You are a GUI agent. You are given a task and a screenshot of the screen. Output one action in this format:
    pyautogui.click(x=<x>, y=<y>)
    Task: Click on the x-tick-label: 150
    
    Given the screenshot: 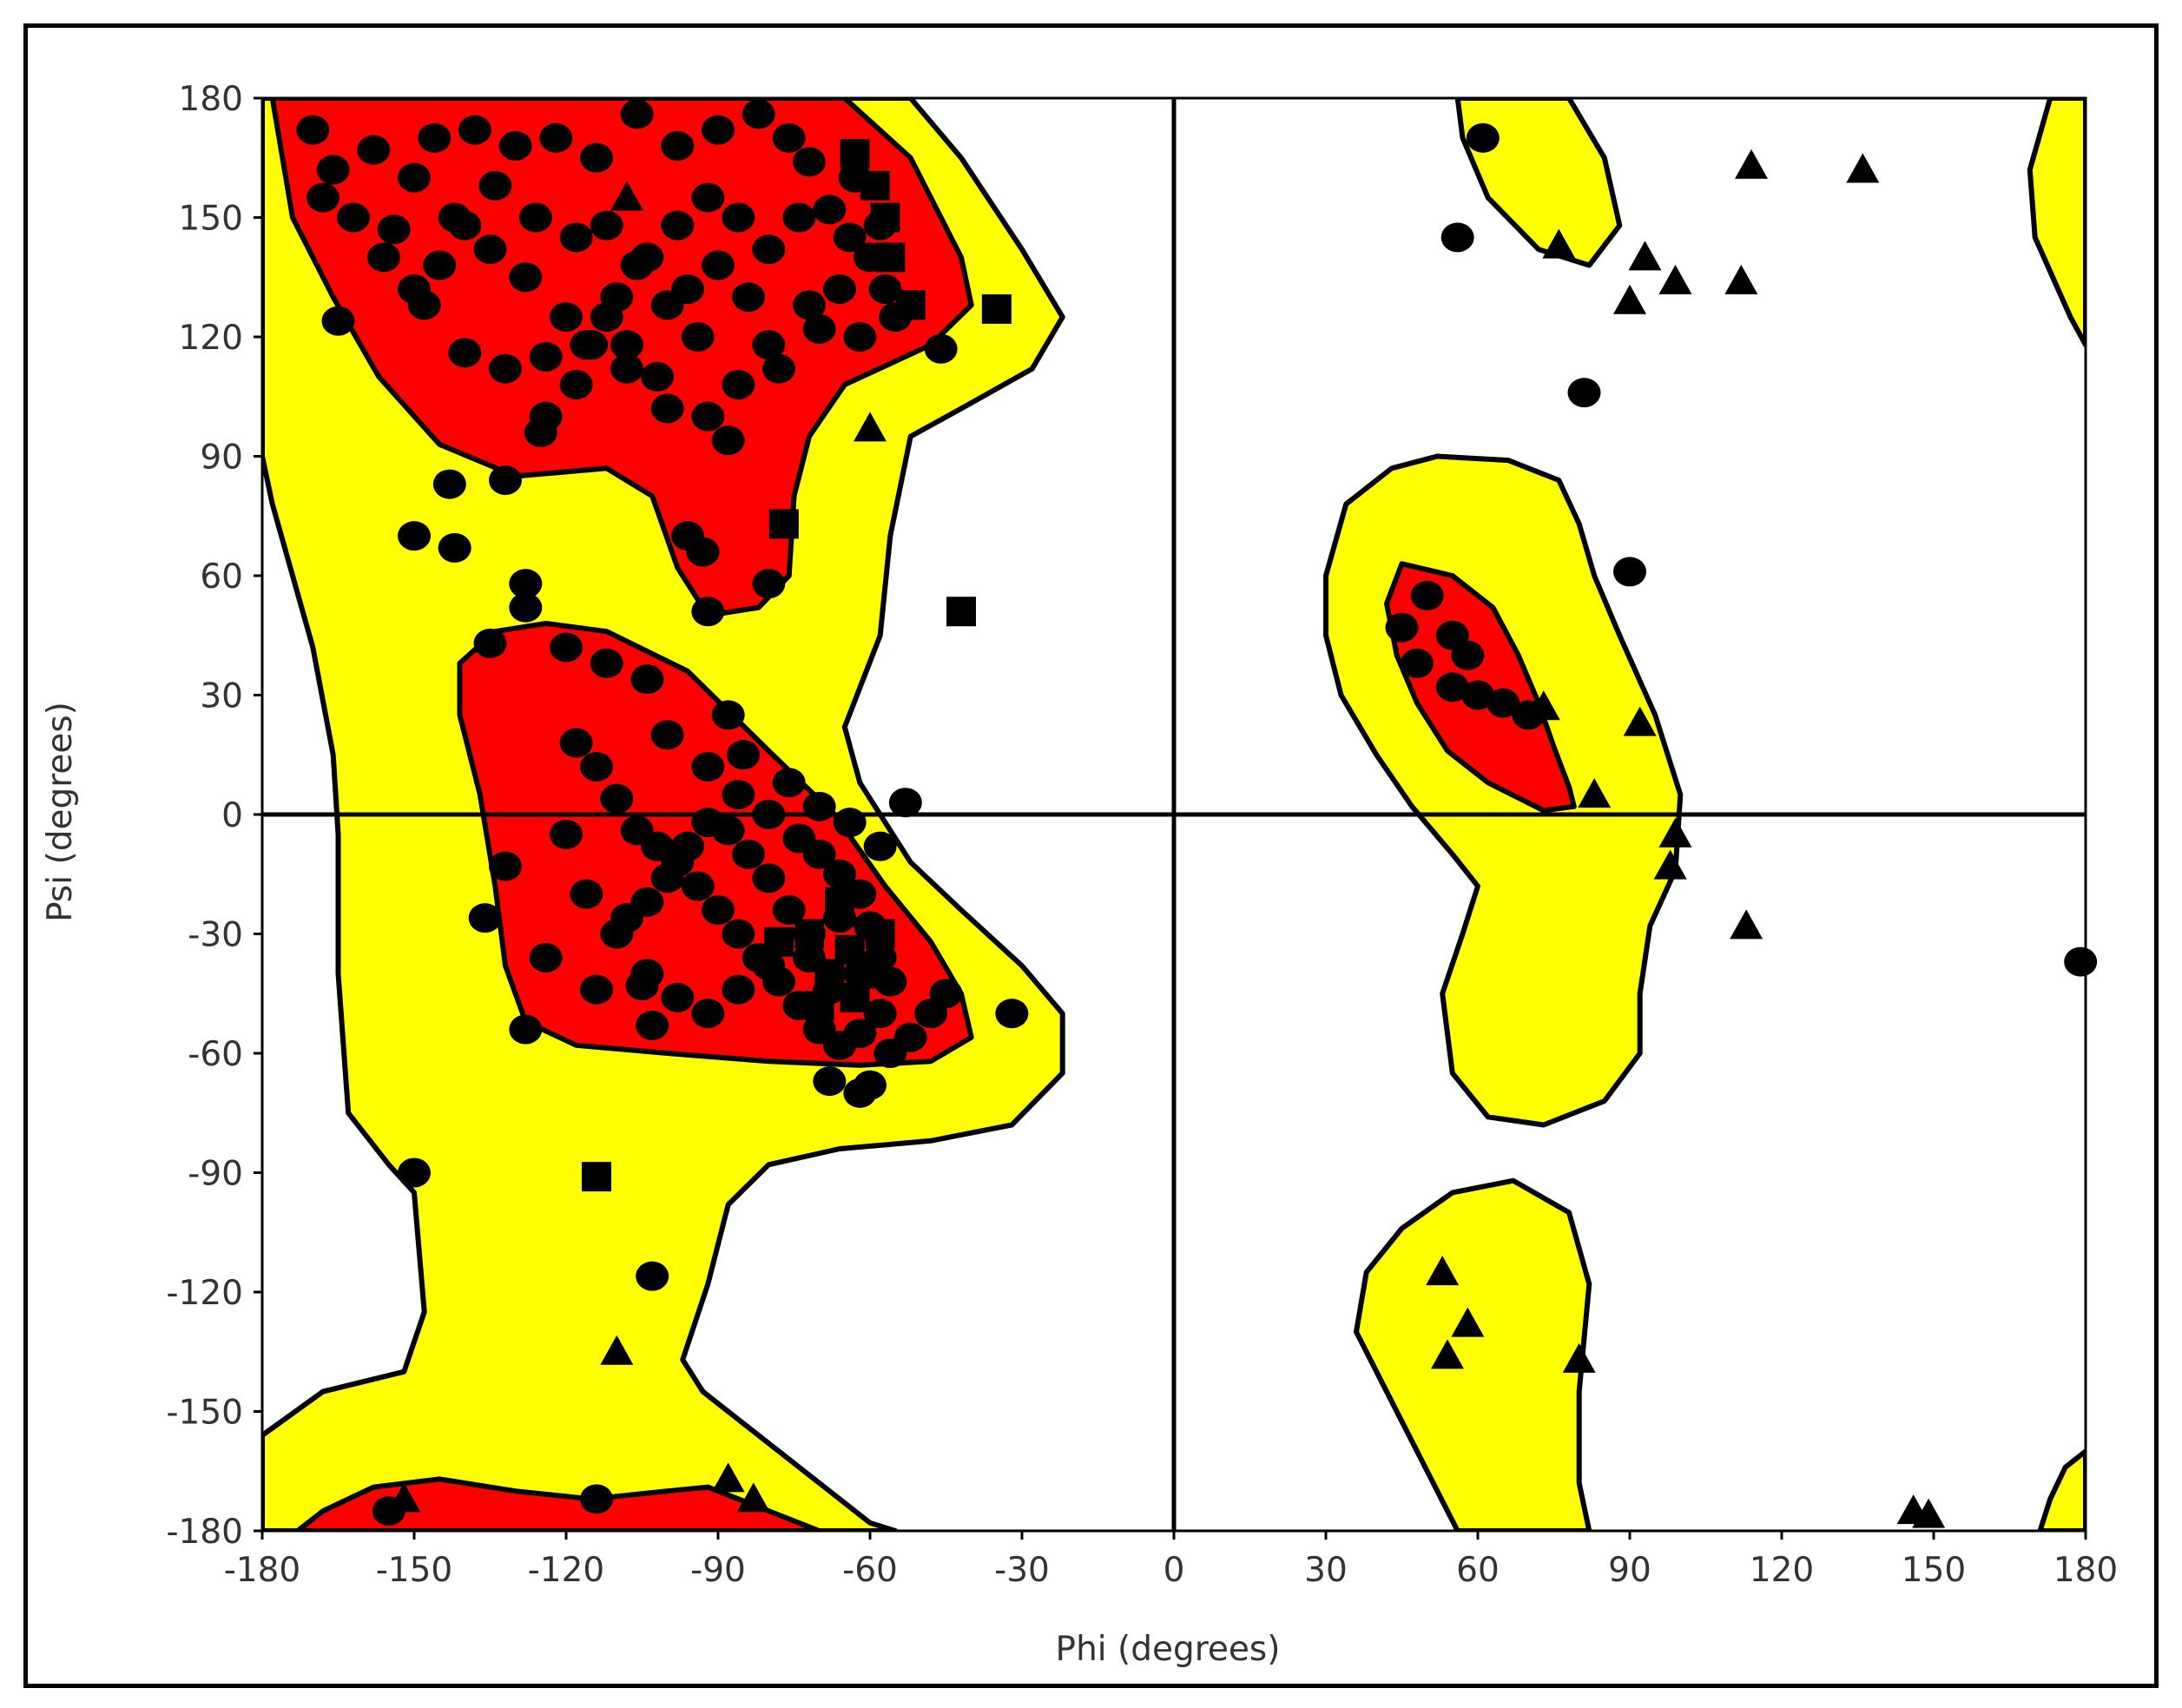 What is the action you would take?
    pyautogui.click(x=1934, y=1570)
    